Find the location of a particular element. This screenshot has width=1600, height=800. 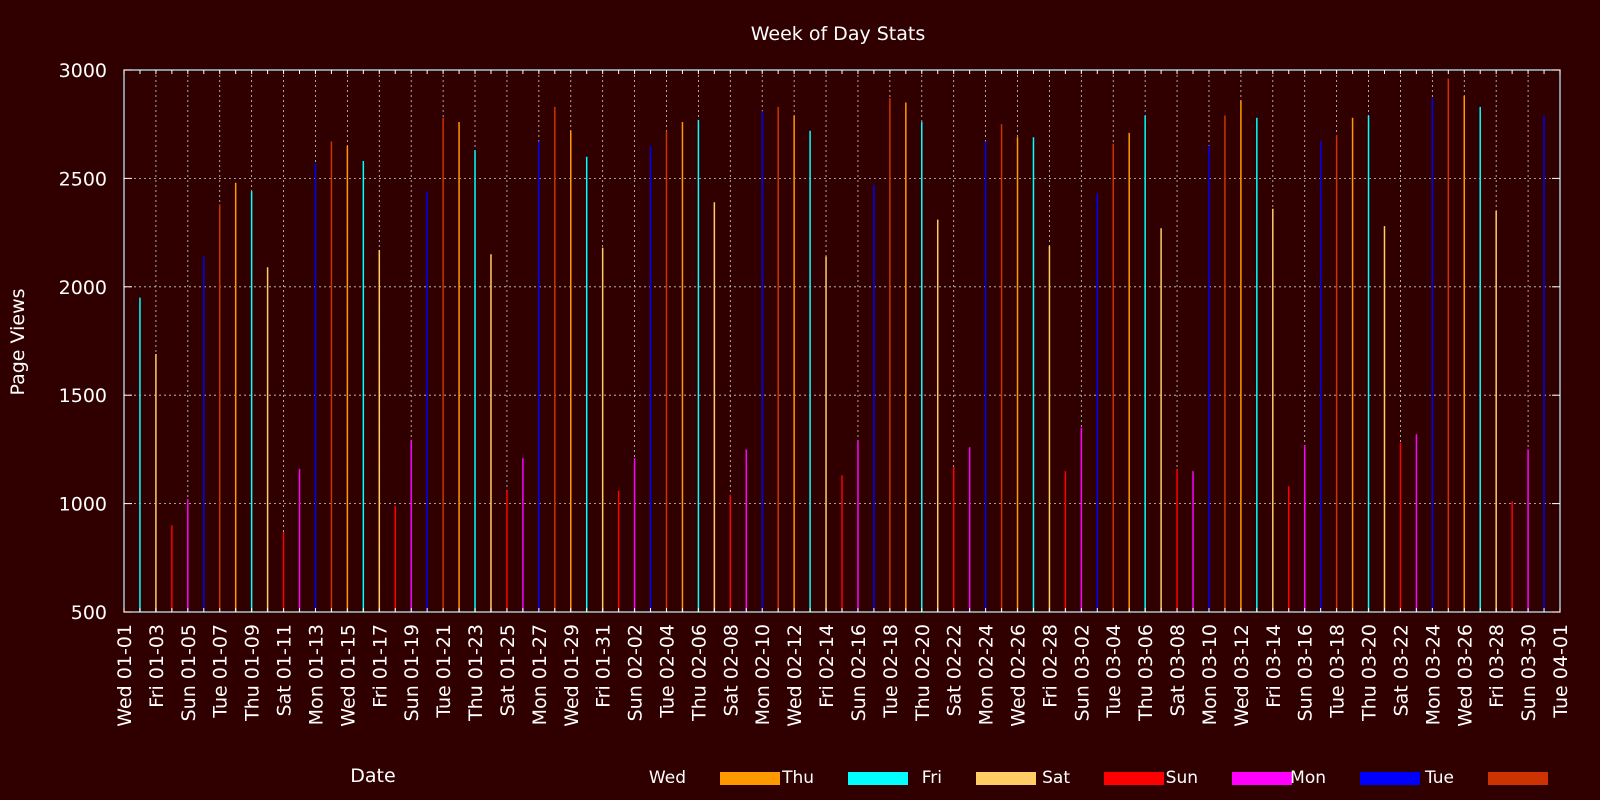

x-tick-label: Fri 03-28 is located at coordinates (1497, 666).